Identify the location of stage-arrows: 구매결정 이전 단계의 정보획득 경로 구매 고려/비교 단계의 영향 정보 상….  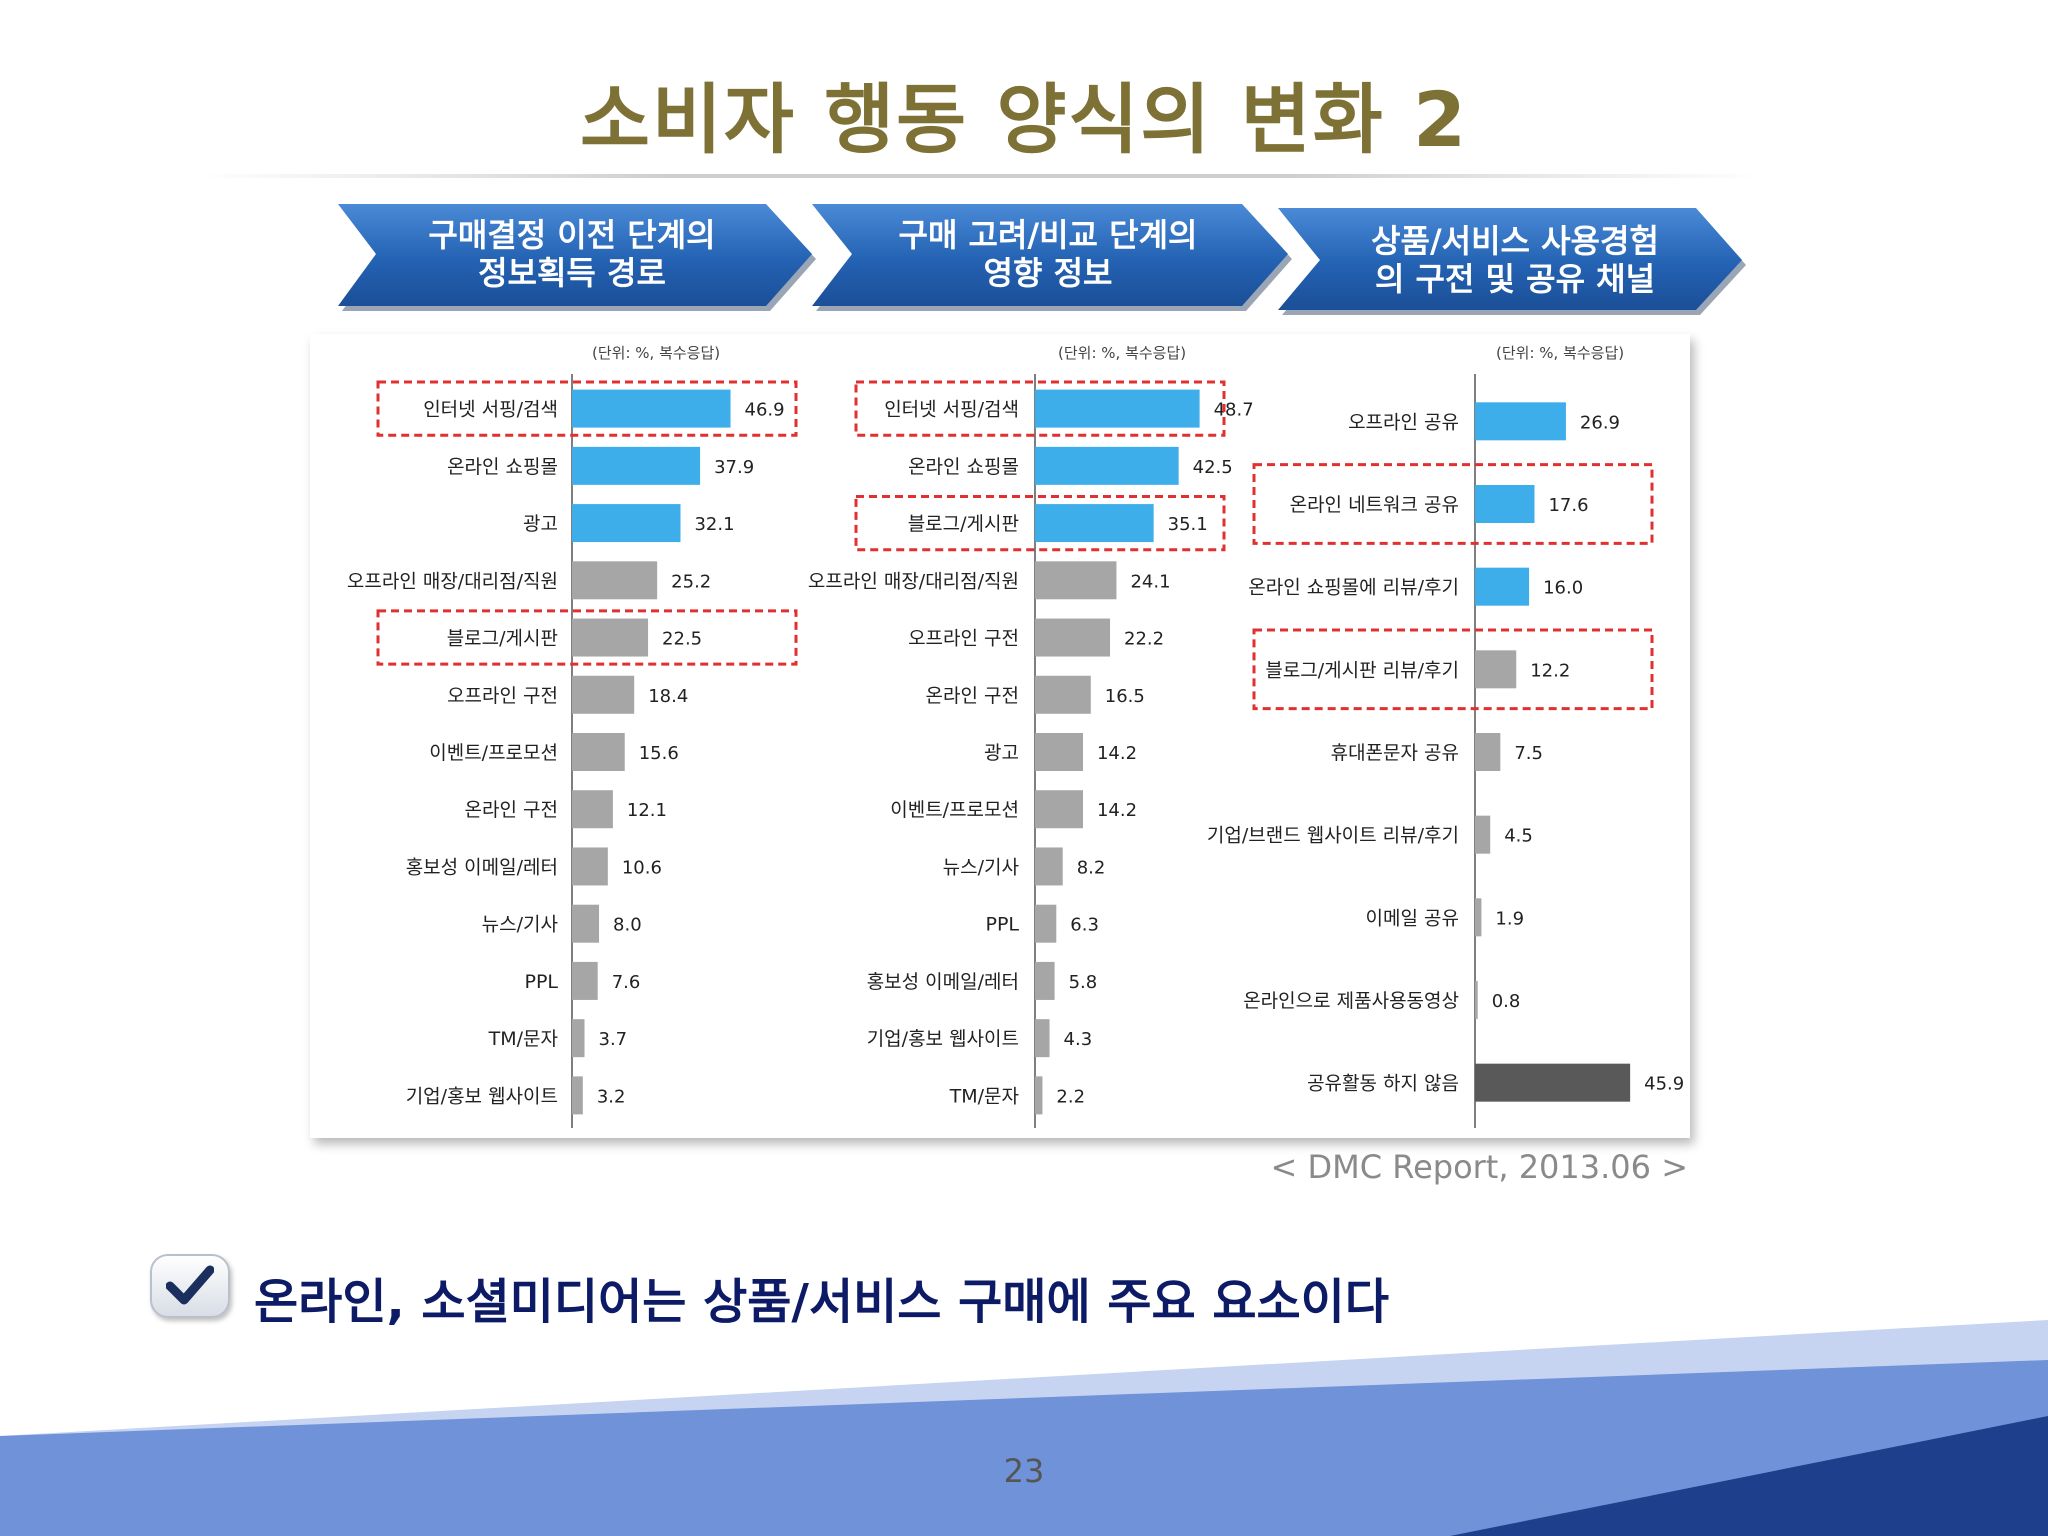
(1042, 259).